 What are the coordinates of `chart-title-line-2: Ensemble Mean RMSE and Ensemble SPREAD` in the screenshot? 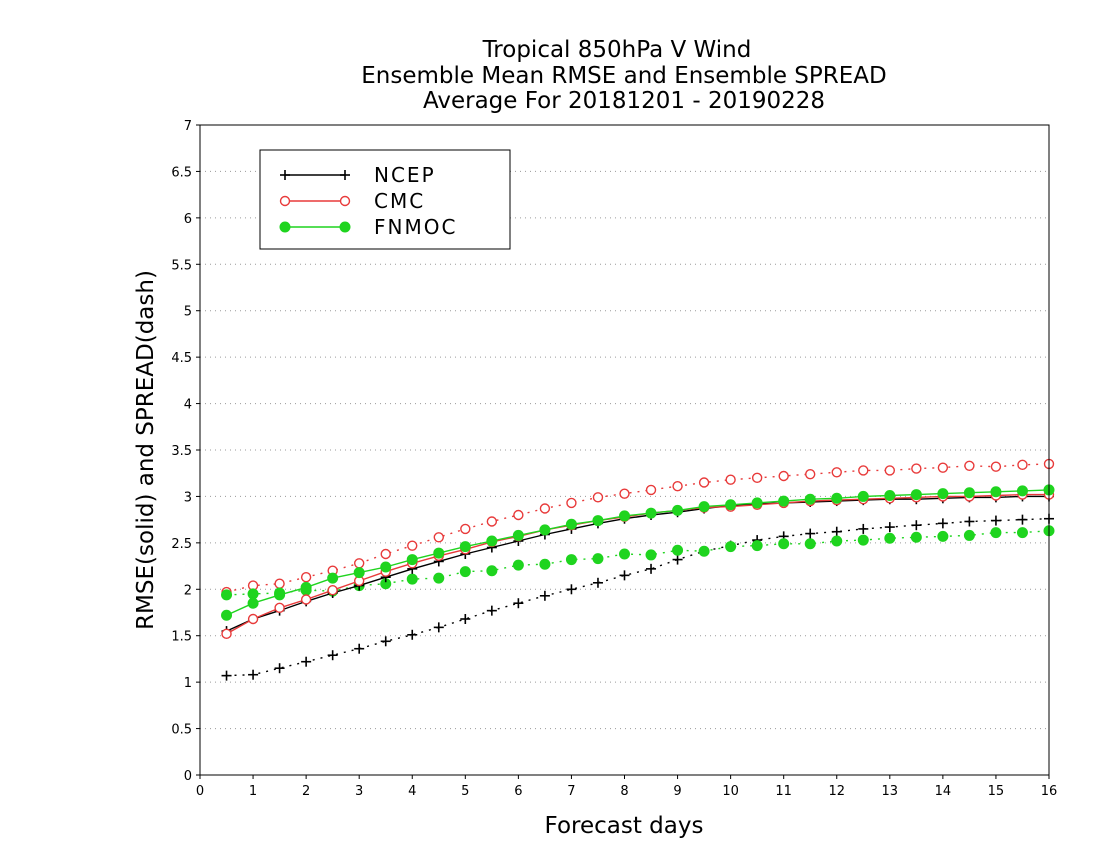 It's located at (623, 76).